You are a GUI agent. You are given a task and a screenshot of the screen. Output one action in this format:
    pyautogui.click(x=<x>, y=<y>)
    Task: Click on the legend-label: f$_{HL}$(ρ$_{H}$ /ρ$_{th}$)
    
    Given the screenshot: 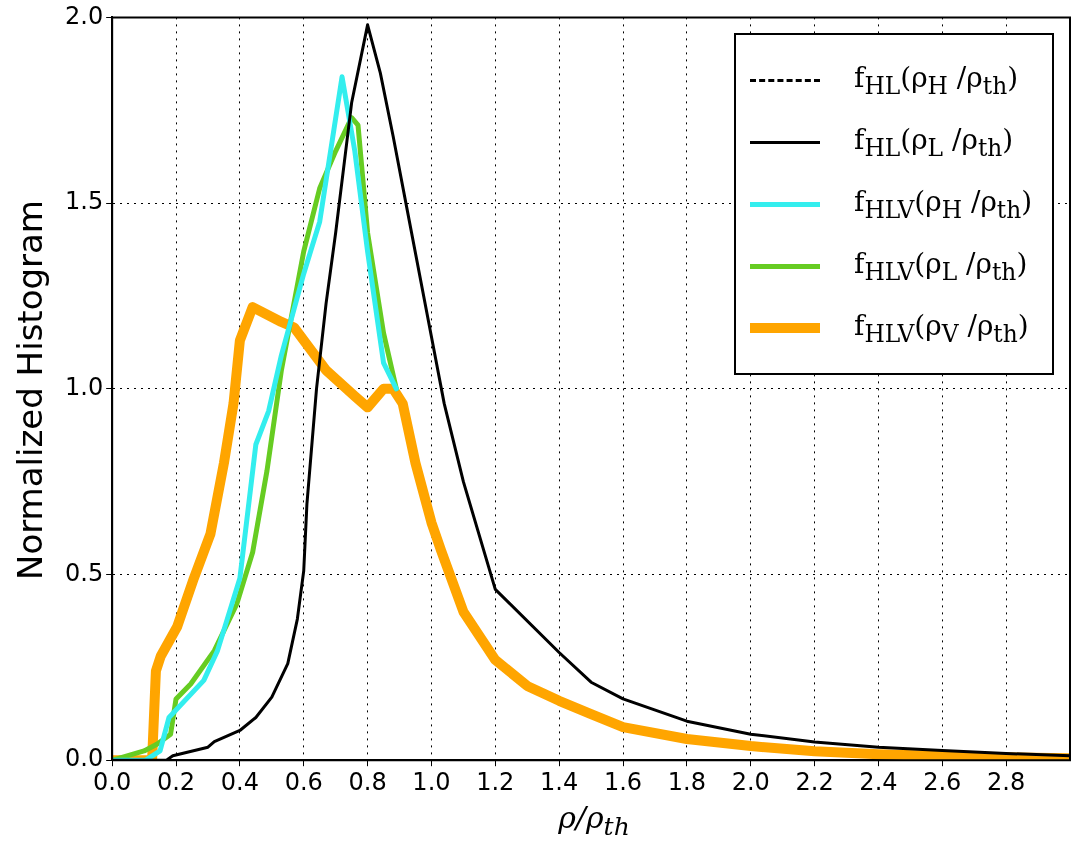 What is the action you would take?
    pyautogui.click(x=936, y=80)
    